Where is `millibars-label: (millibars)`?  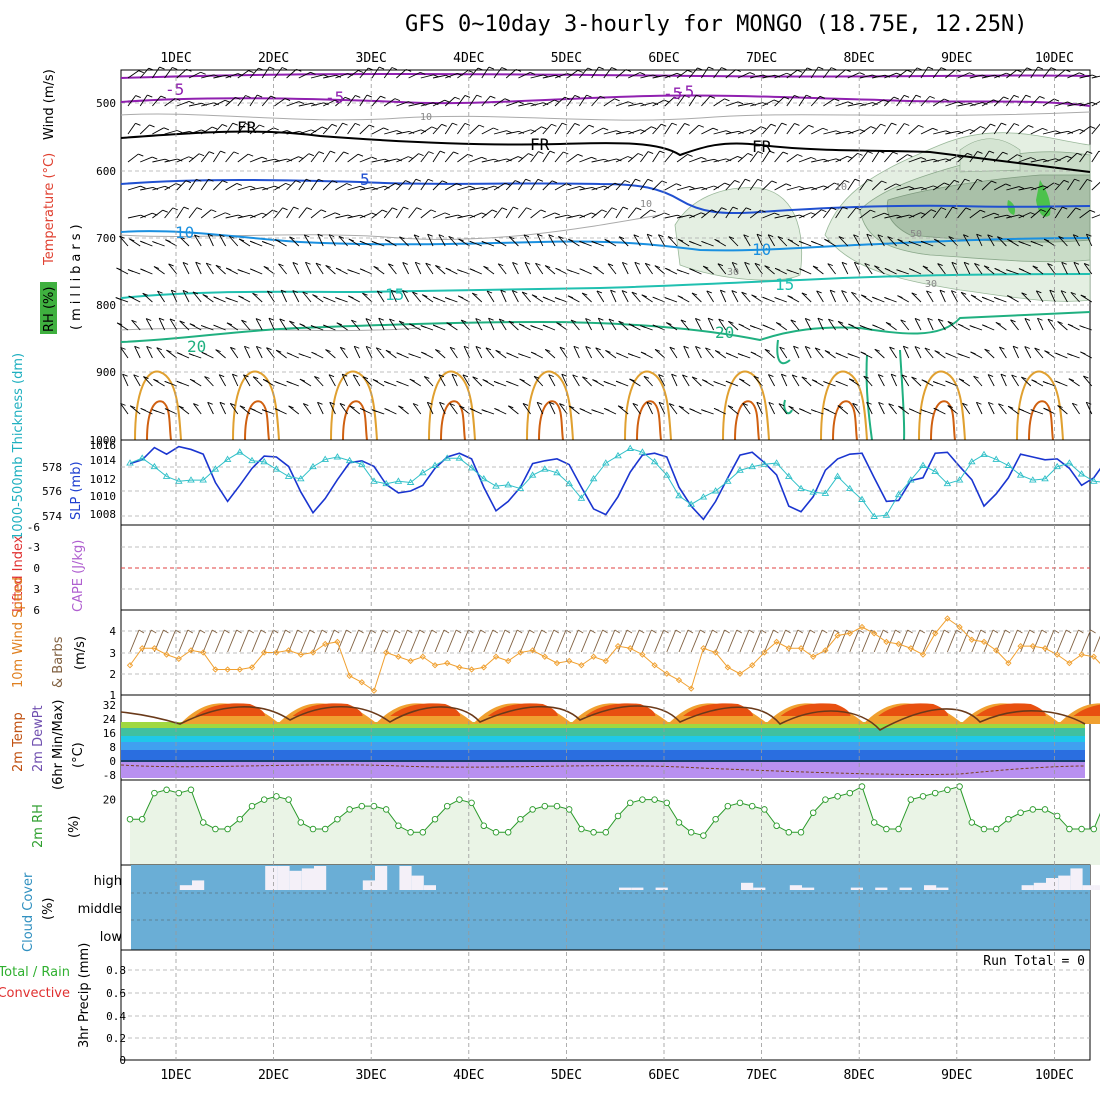
millibars-label: (millibars) is located at coordinates (76, 275).